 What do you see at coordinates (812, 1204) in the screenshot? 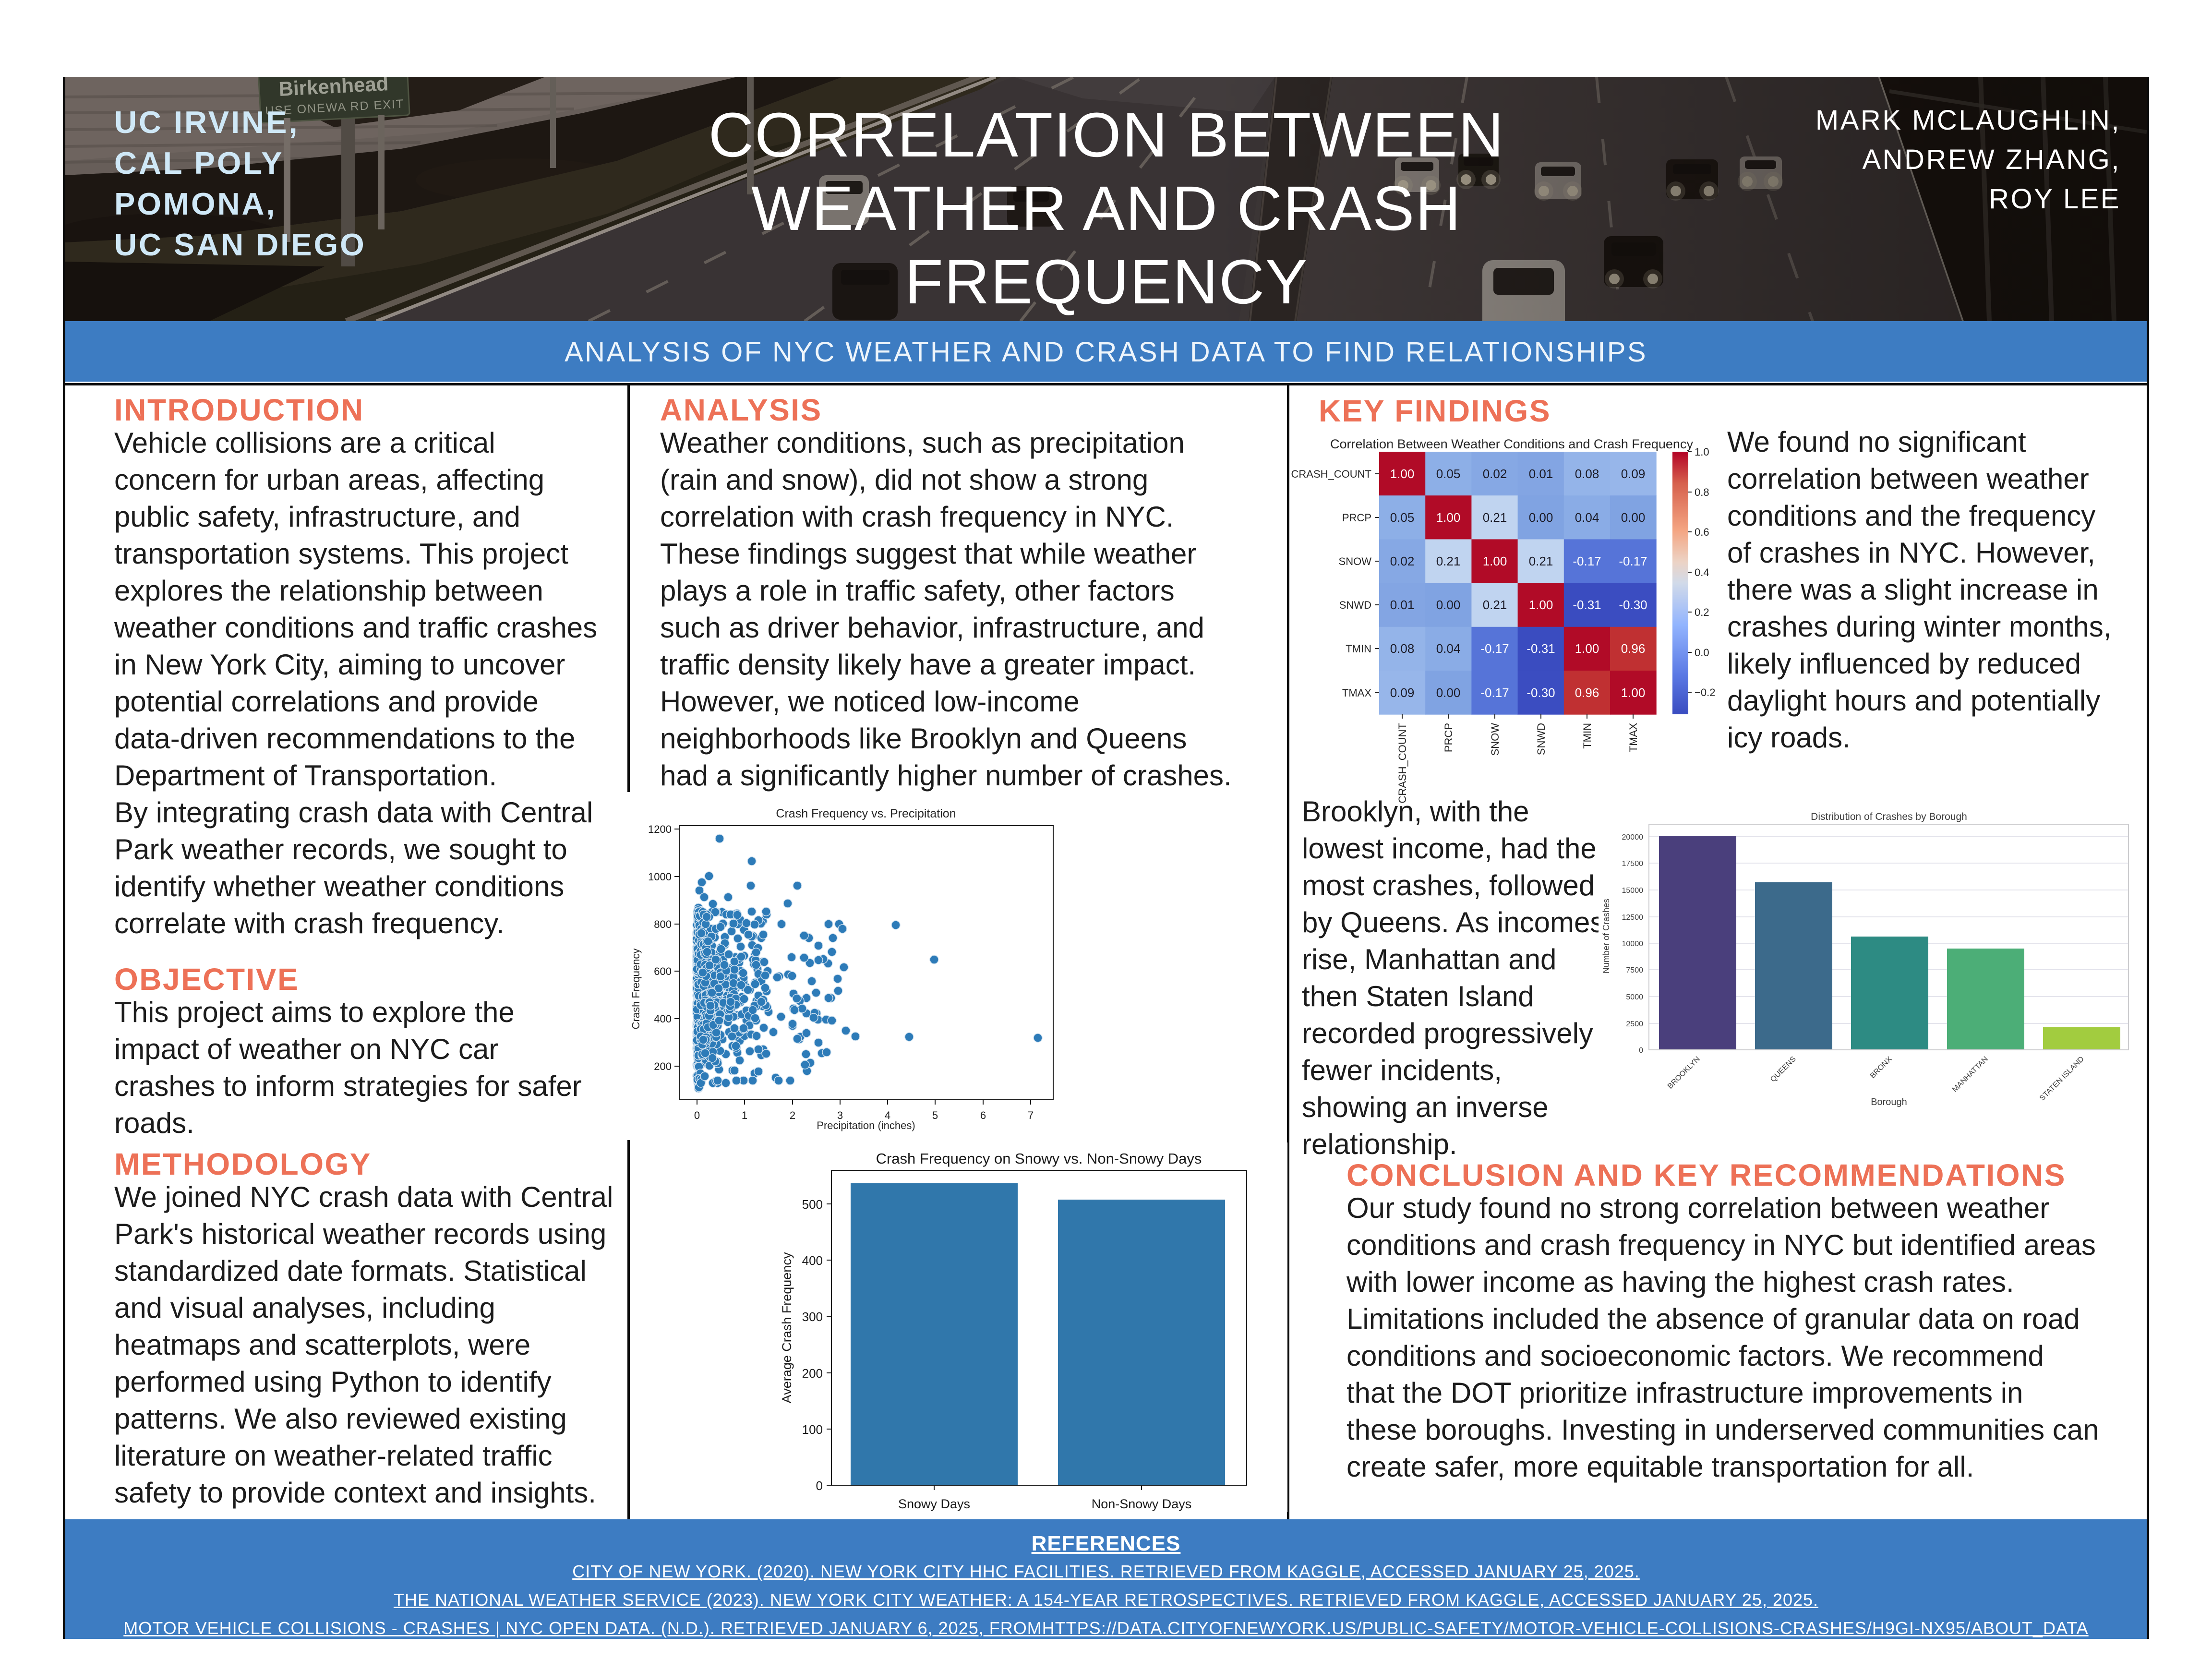
I see `svg-text: 500` at bounding box center [812, 1204].